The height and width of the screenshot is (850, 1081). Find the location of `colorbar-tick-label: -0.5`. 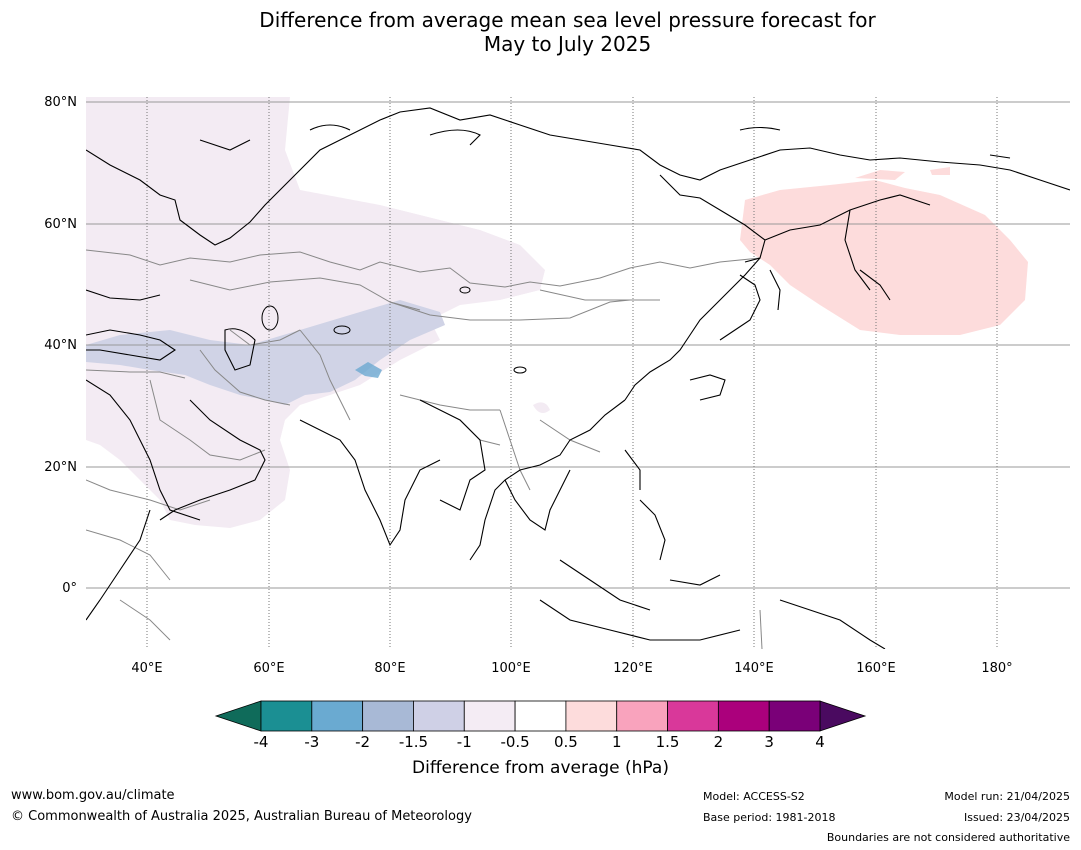

colorbar-tick-label: -0.5 is located at coordinates (515, 742).